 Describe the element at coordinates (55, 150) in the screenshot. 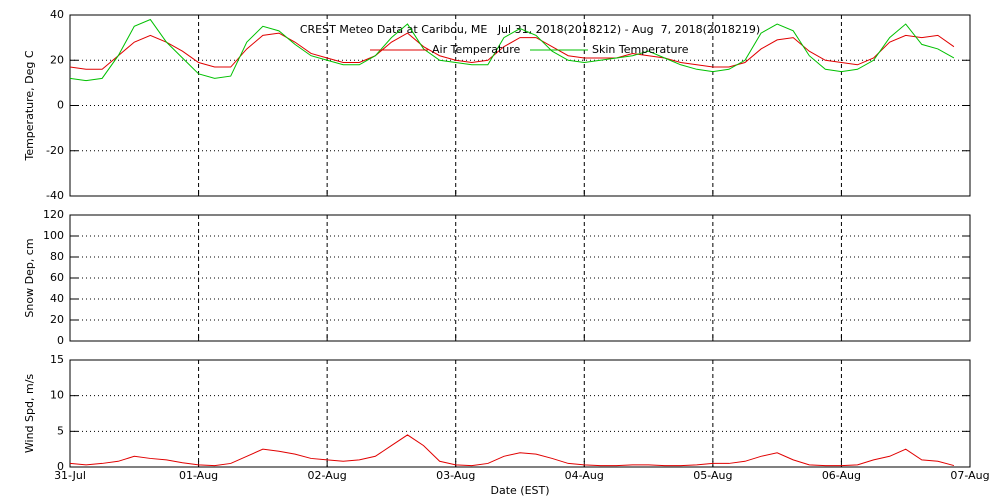

I see `y-tick-label: -20` at that location.